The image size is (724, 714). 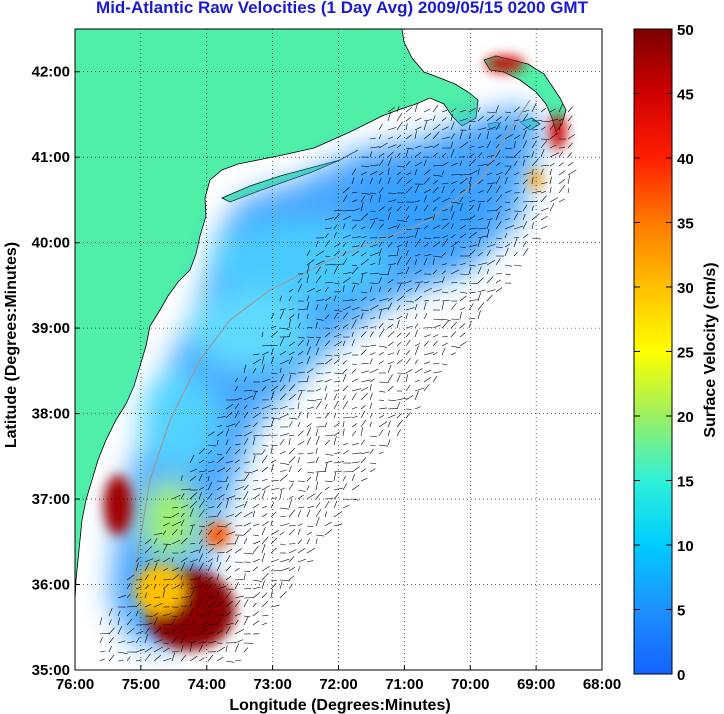 I want to click on y-tick-label: 41:00, so click(x=51, y=157).